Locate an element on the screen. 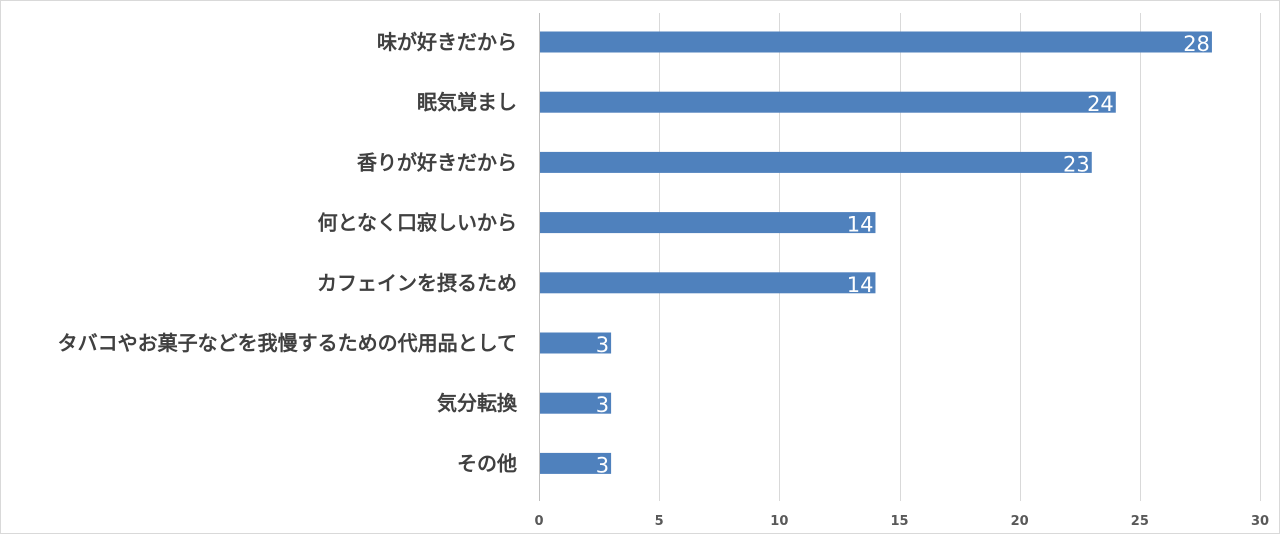  category-label: 何となく口寂しいから is located at coordinates (417, 223).